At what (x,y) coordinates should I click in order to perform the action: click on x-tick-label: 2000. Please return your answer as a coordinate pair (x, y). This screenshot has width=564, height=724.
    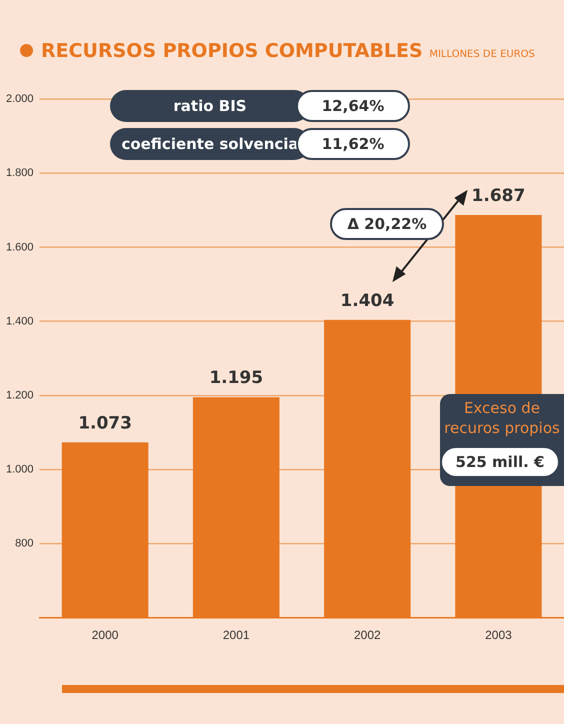
    Looking at the image, I should click on (105, 635).